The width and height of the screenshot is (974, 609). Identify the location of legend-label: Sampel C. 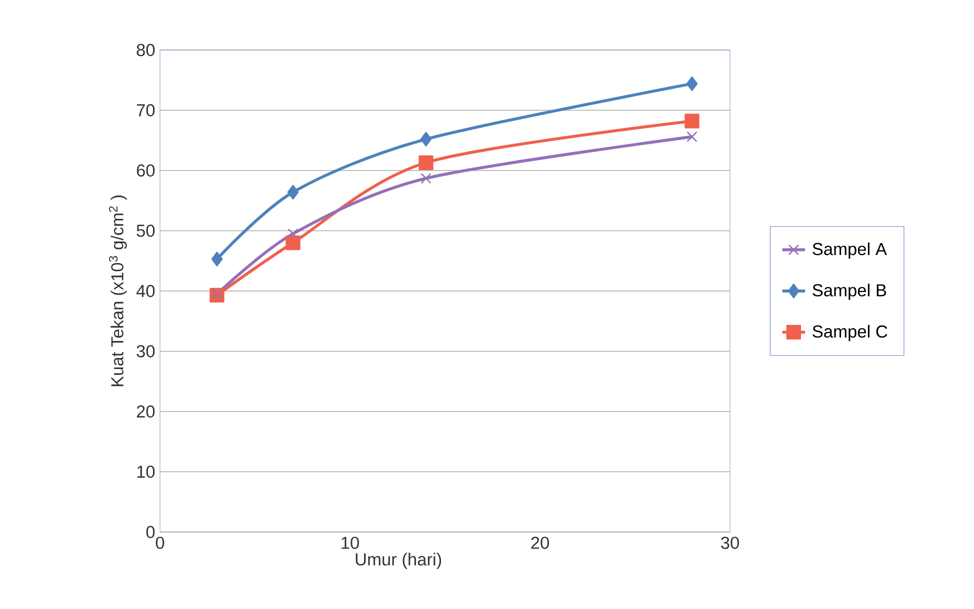
(850, 333).